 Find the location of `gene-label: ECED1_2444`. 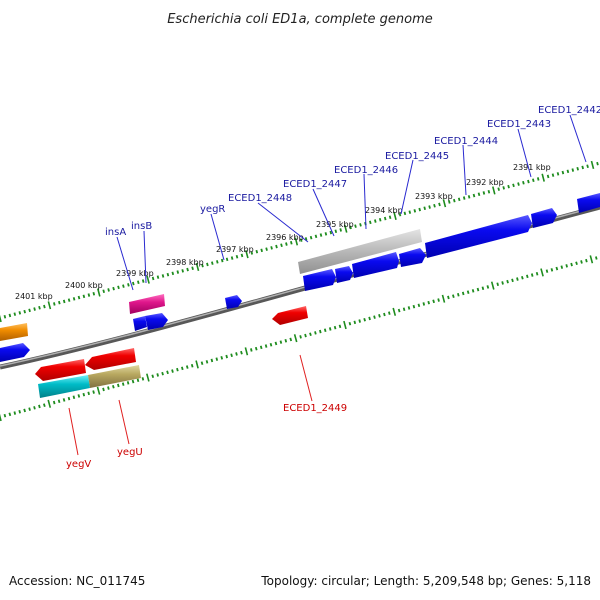

gene-label: ECED1_2444 is located at coordinates (466, 141).